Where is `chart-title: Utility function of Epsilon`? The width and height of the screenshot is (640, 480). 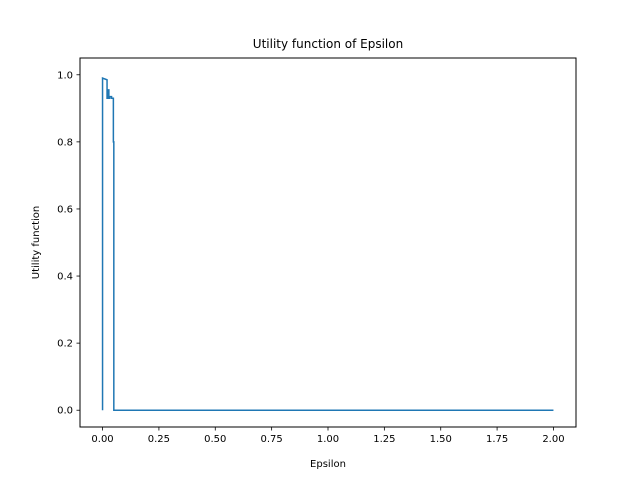
chart-title: Utility function of Epsilon is located at coordinates (328, 44).